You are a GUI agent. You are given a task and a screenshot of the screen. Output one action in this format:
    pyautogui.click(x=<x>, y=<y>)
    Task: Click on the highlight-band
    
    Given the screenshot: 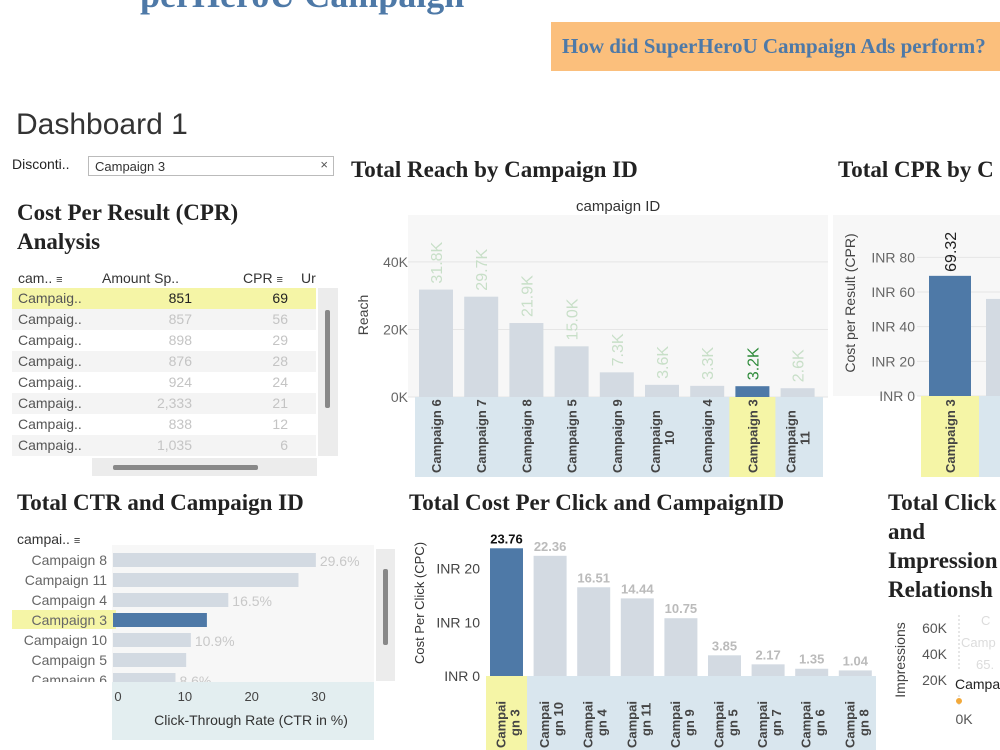 What is the action you would take?
    pyautogui.click(x=64, y=619)
    